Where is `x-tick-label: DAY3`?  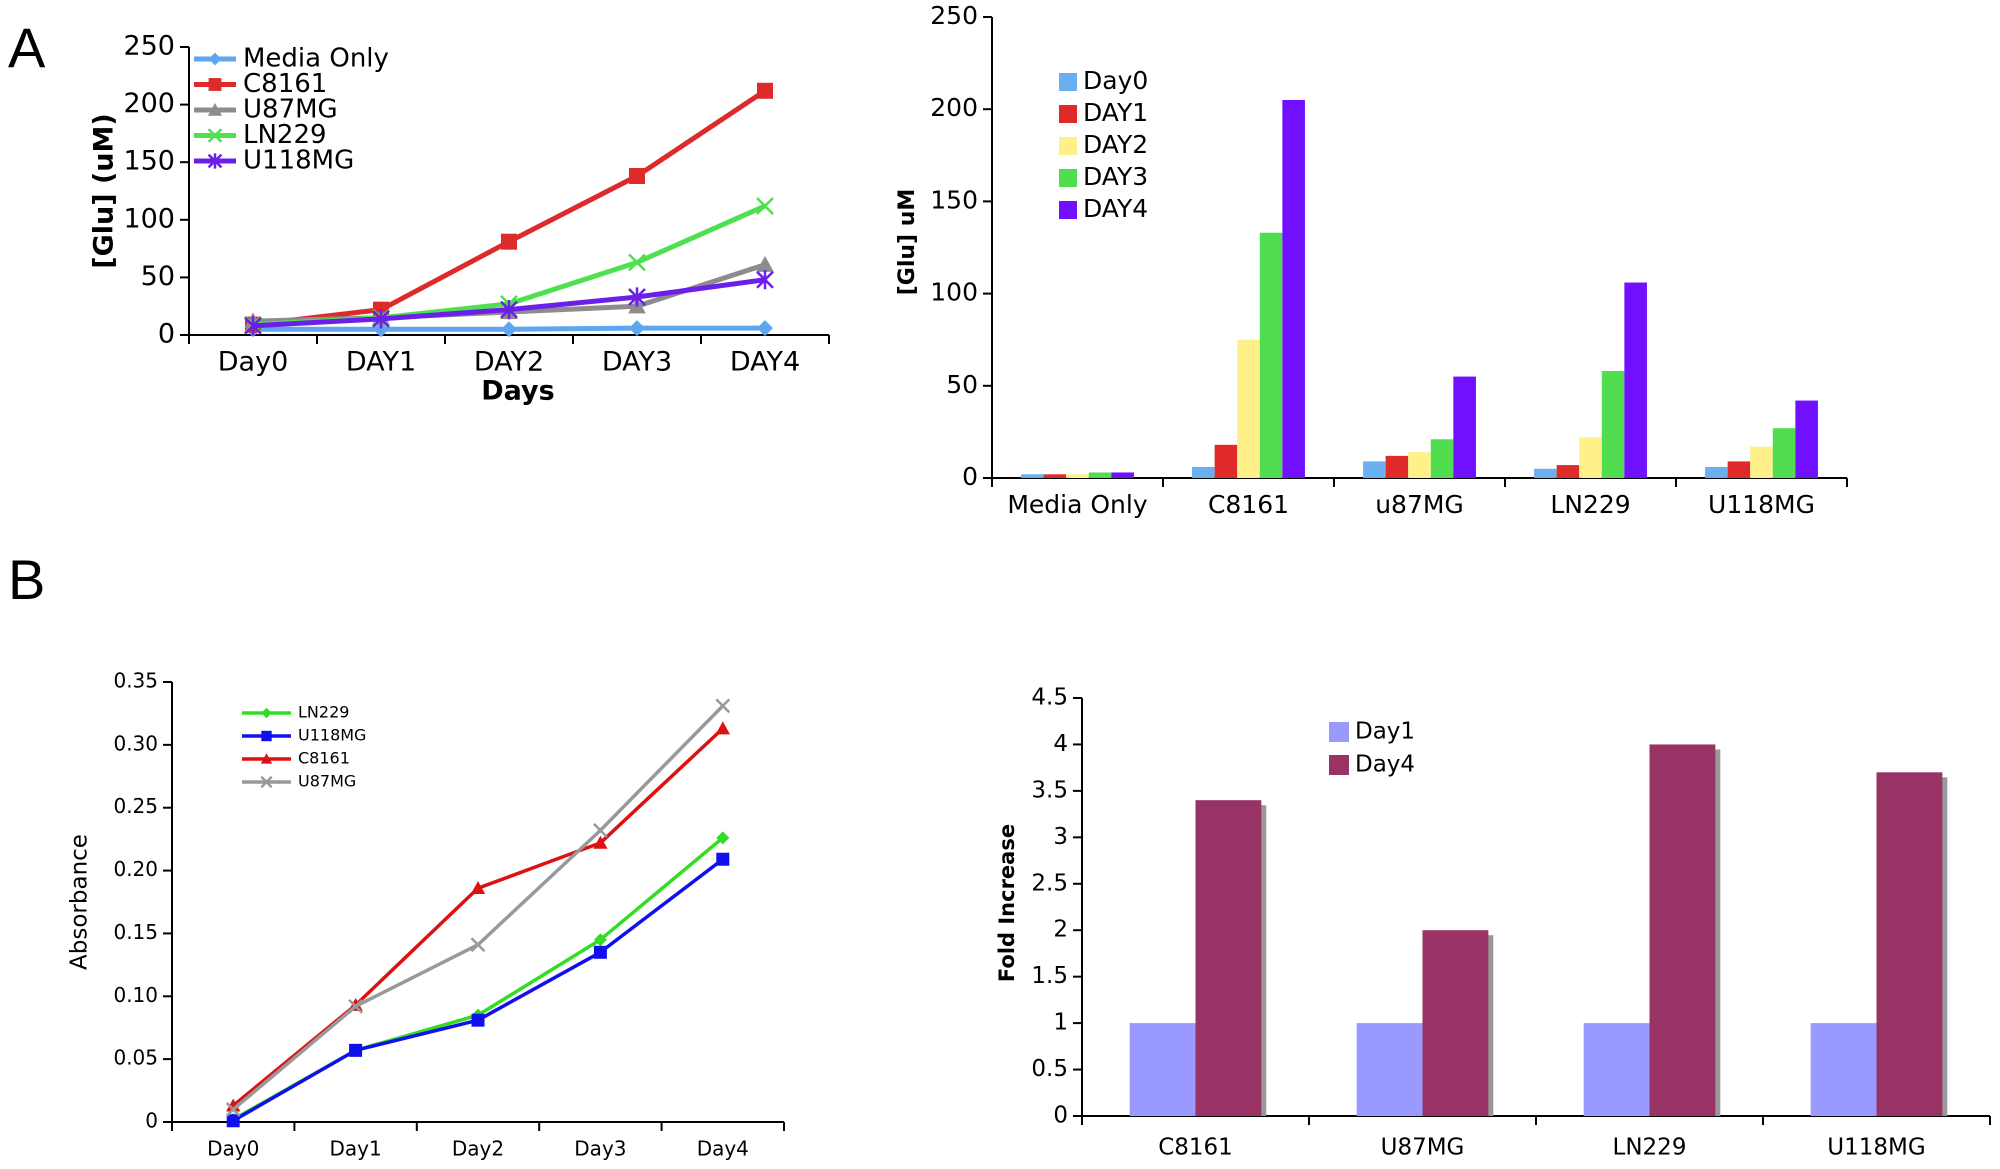 x-tick-label: DAY3 is located at coordinates (637, 362).